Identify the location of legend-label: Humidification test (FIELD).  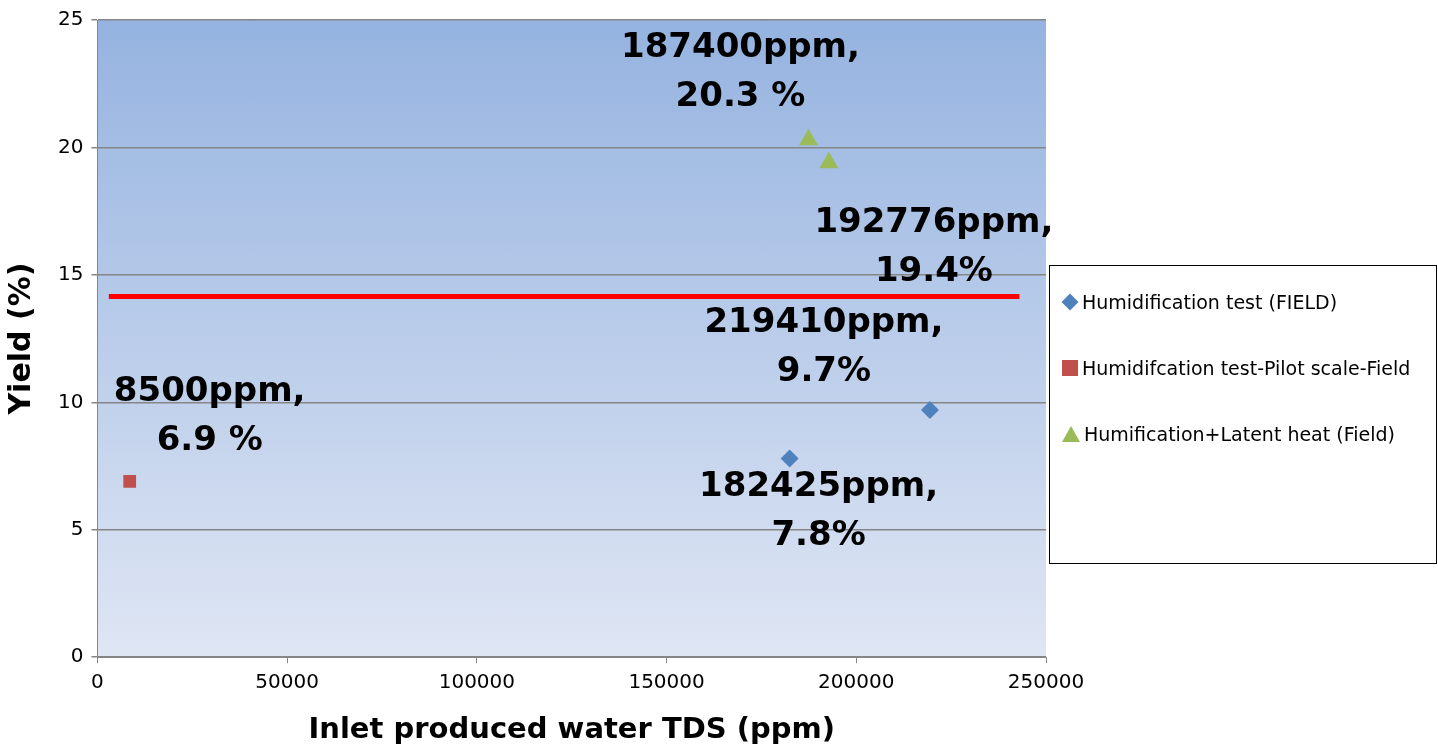
(1210, 302).